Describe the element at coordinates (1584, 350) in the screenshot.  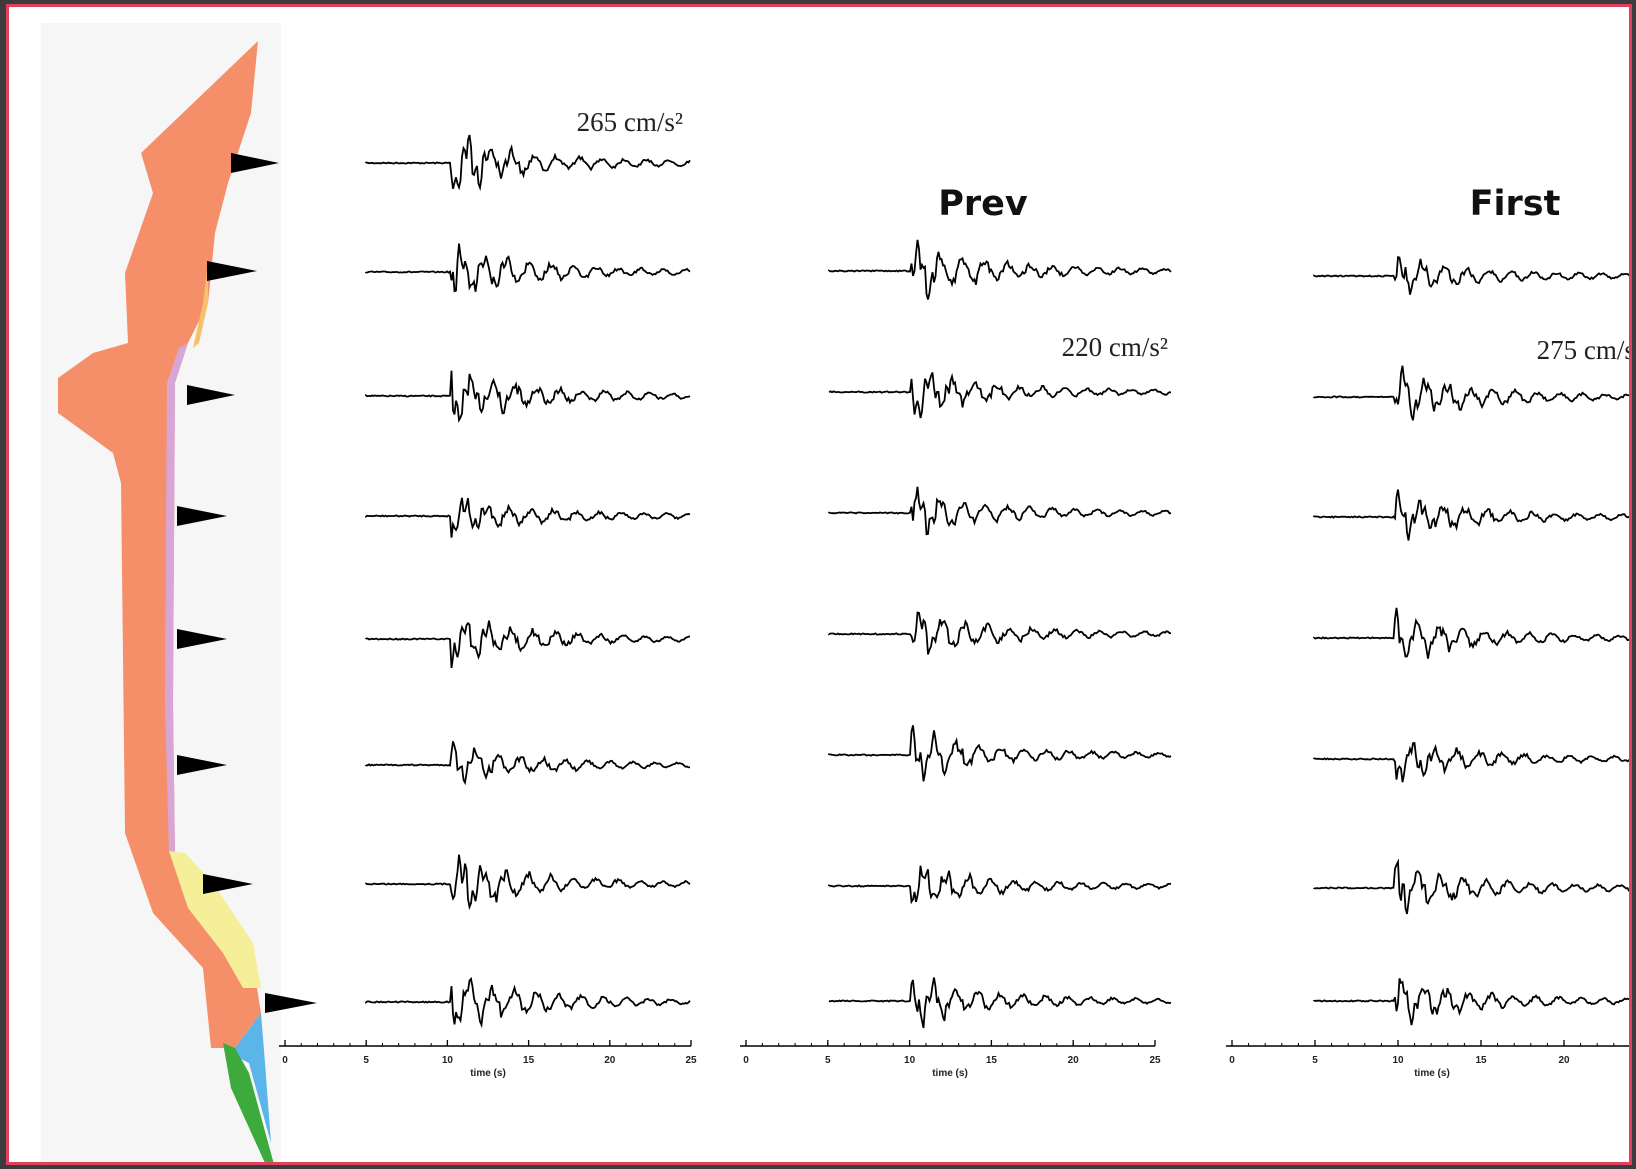
I see `peak-label: 275 cm/s²` at that location.